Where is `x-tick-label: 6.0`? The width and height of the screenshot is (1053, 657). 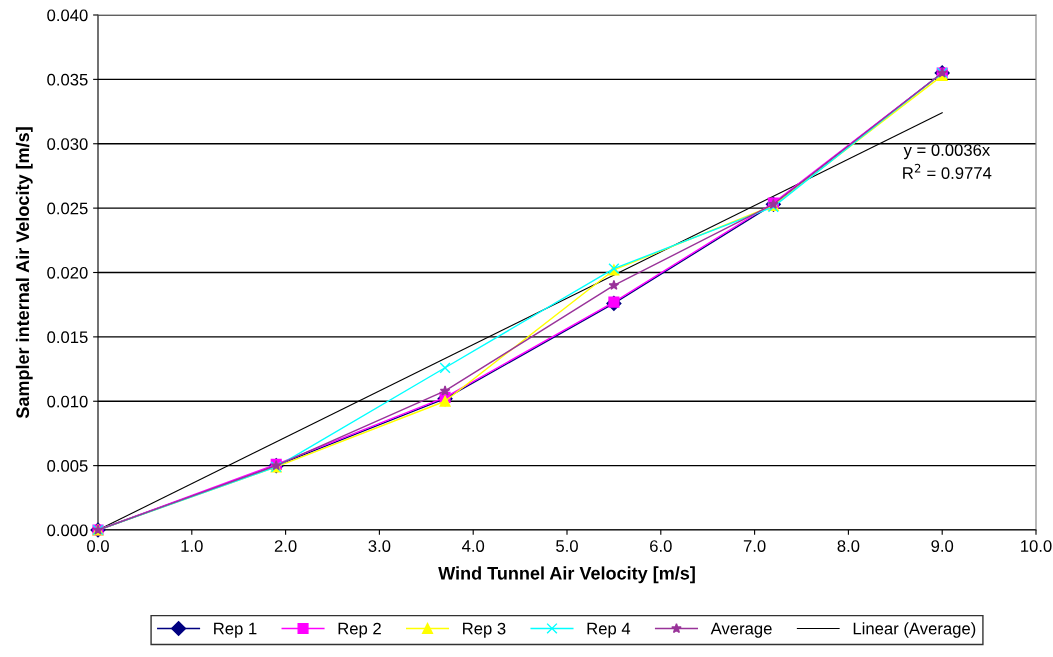
x-tick-label: 6.0 is located at coordinates (661, 546).